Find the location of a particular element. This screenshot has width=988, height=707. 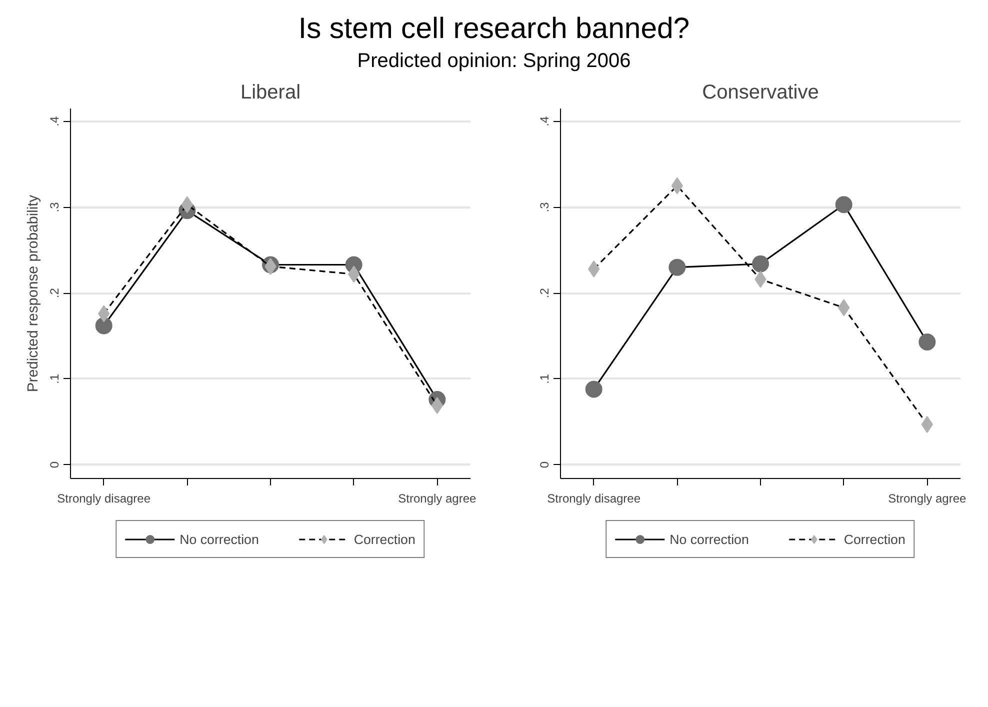

chart-title: Liberal is located at coordinates (270, 93).